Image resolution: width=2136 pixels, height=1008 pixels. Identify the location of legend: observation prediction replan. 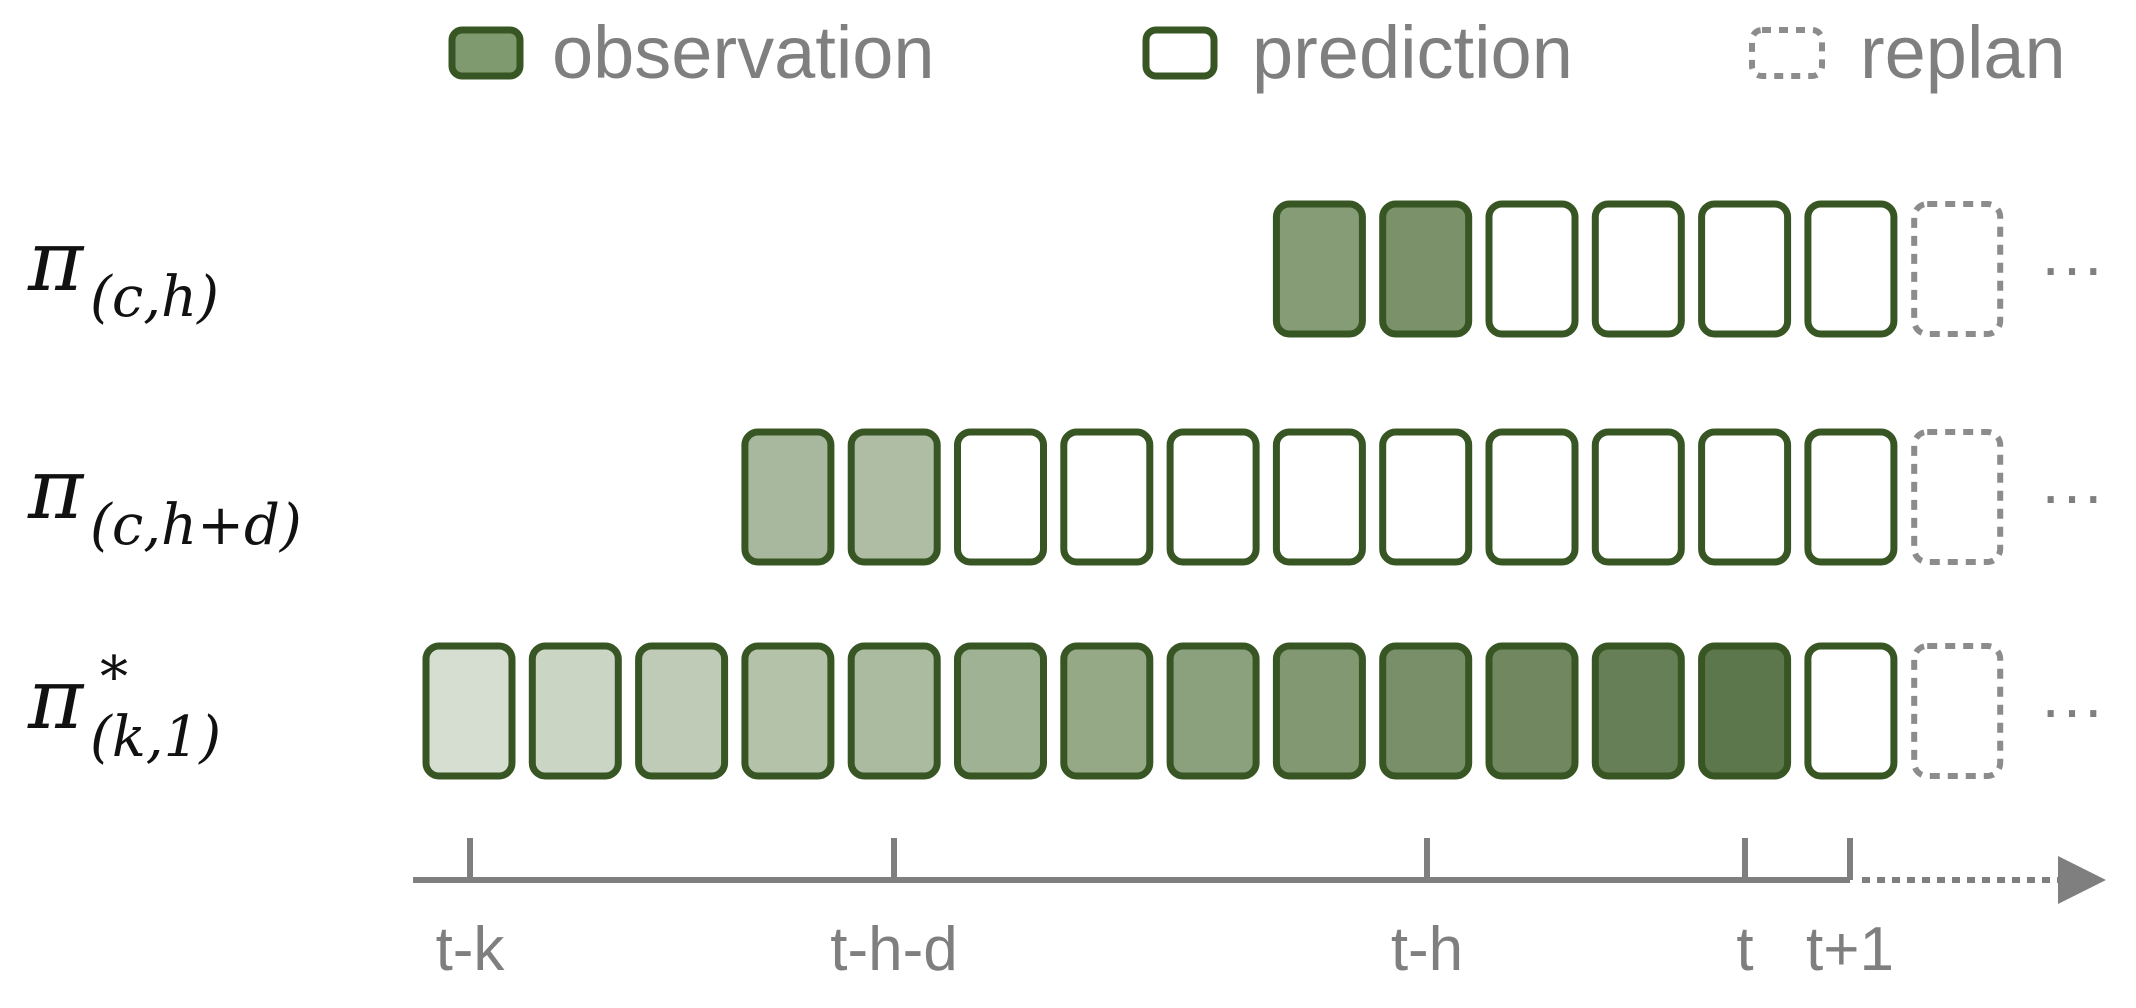
(1259, 52).